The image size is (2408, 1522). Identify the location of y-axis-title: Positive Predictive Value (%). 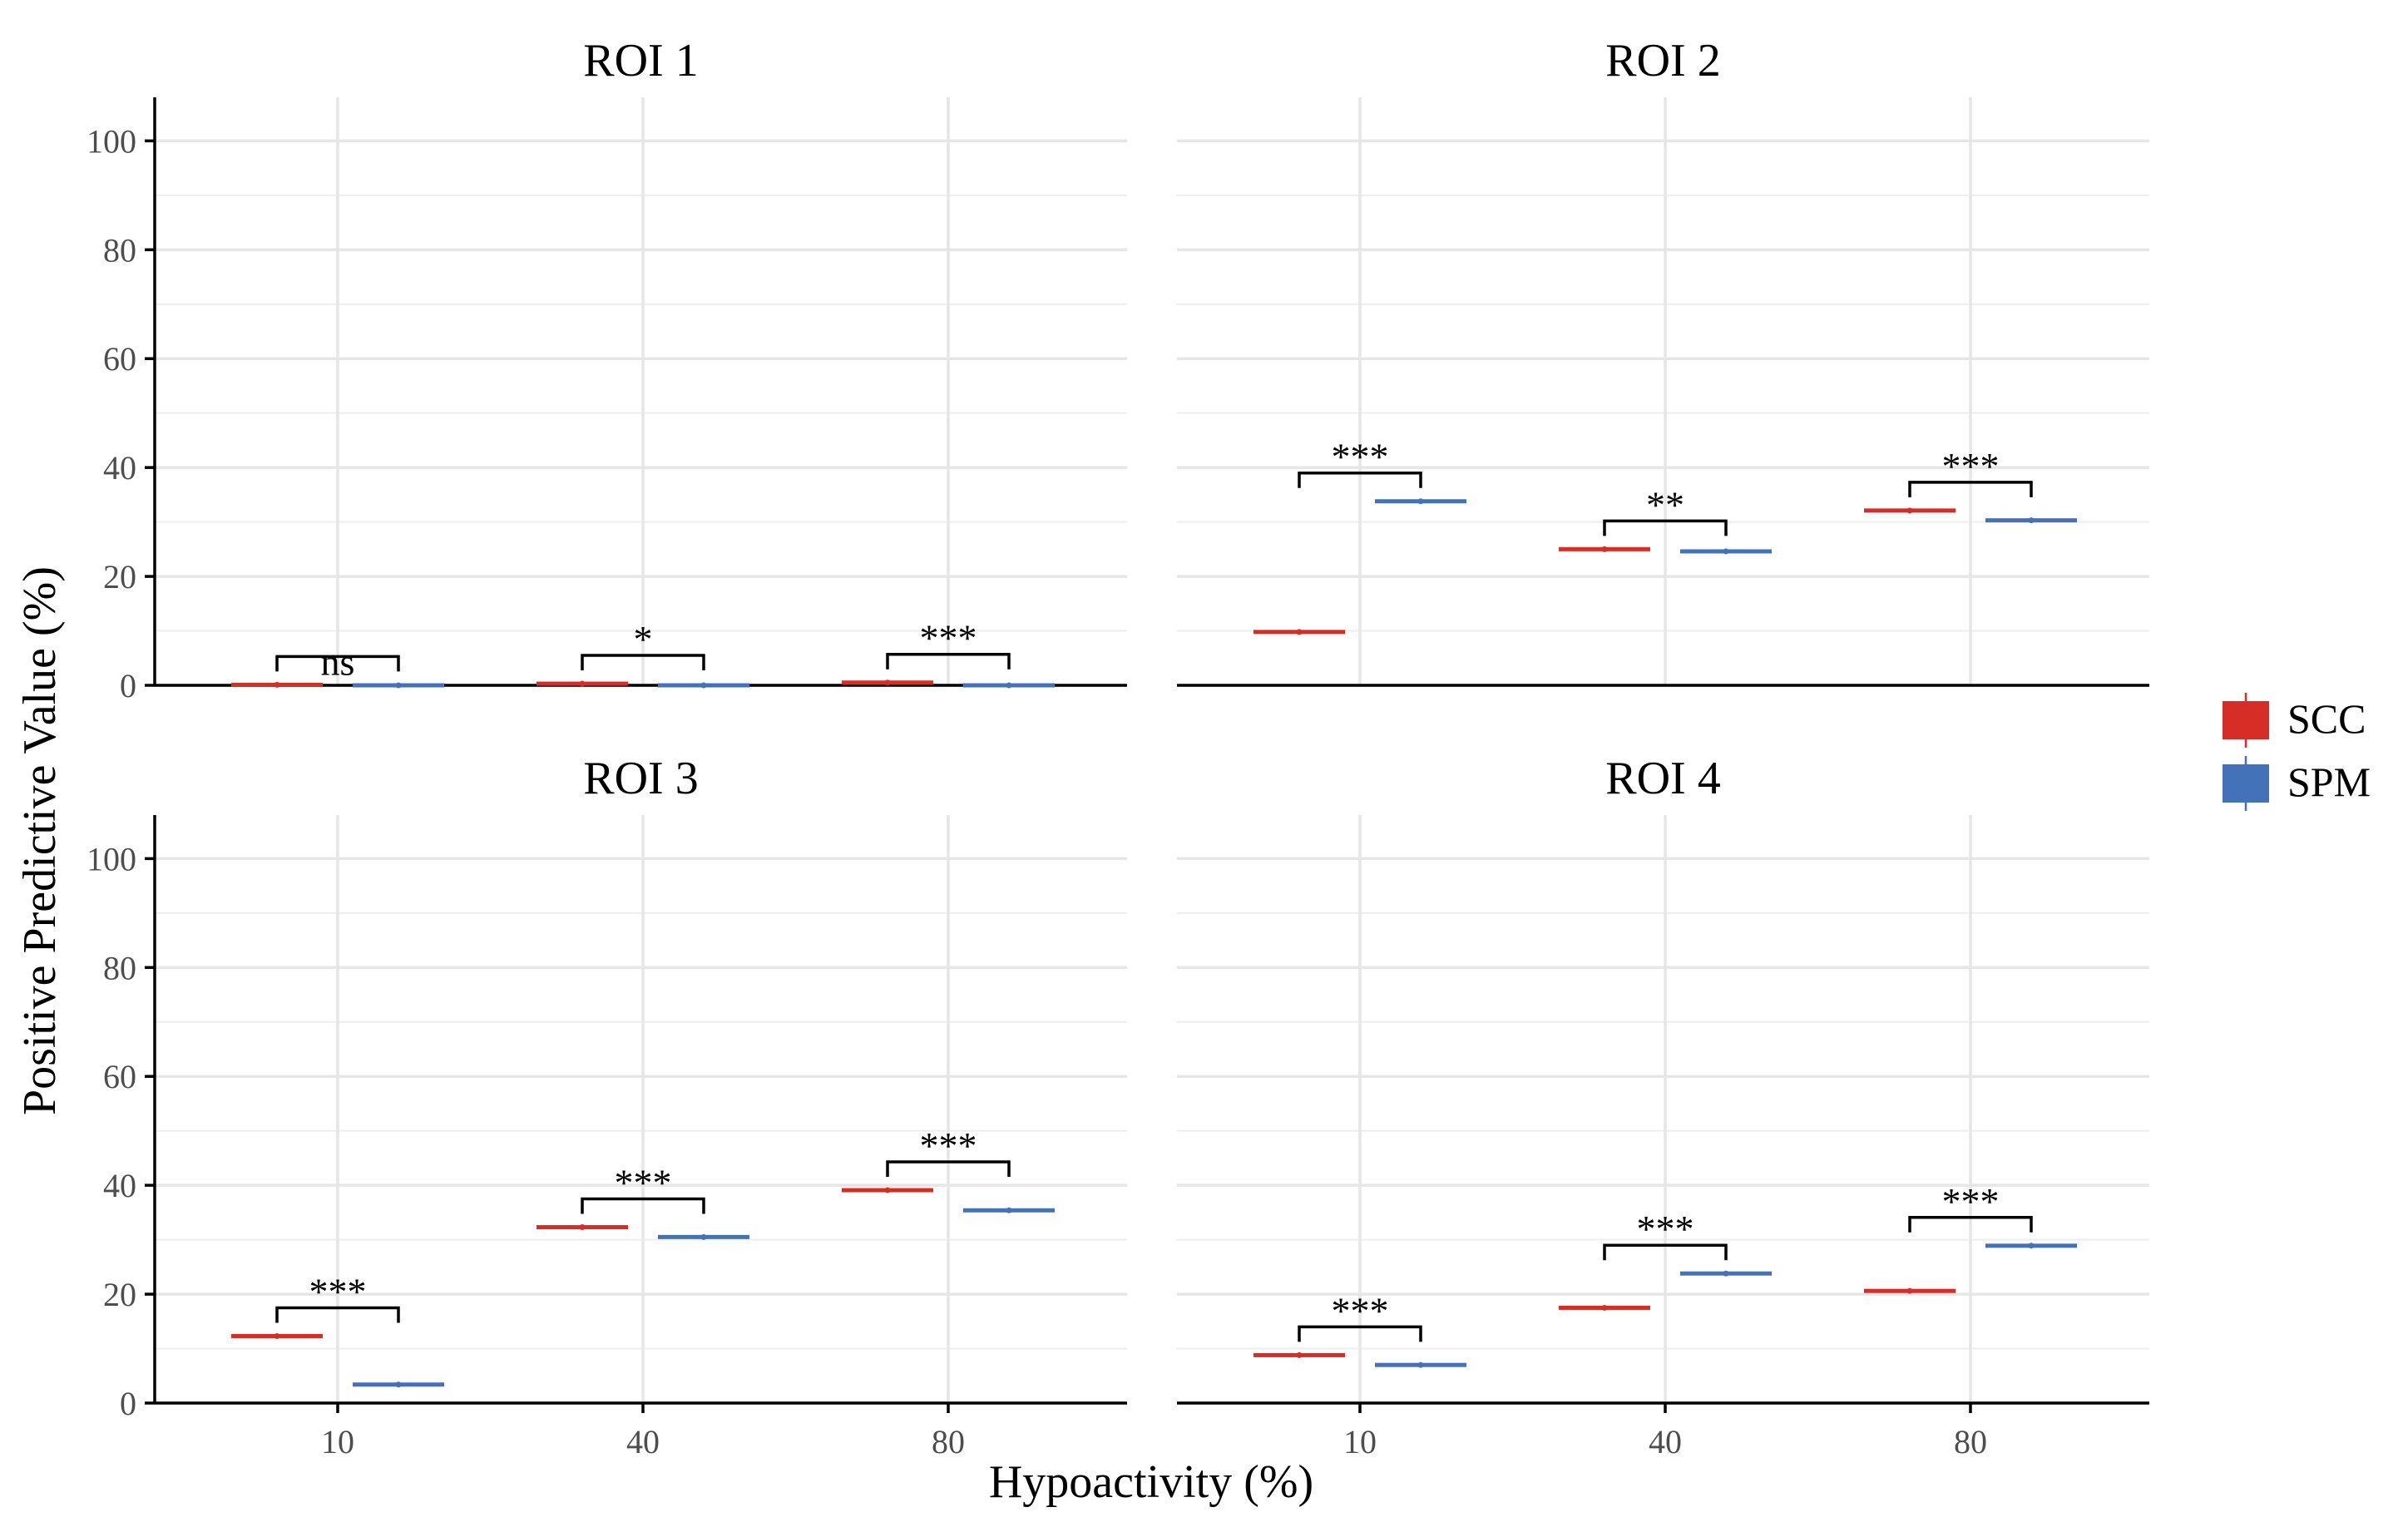
(40, 840).